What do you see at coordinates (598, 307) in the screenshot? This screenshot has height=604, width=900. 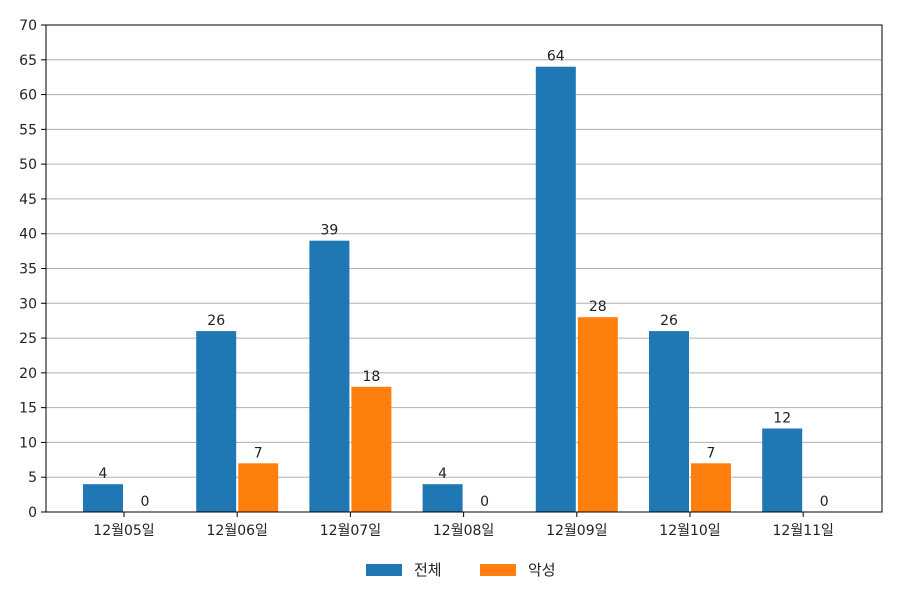 I see `data-label: 28` at bounding box center [598, 307].